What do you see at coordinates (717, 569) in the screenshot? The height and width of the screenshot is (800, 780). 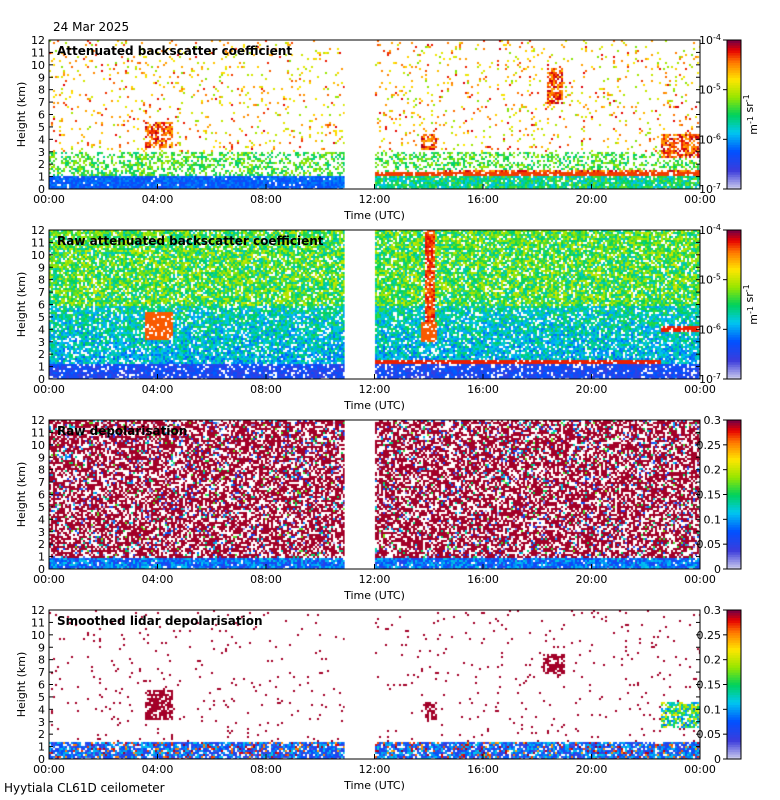 I see `colorbar-tick-label: 0` at bounding box center [717, 569].